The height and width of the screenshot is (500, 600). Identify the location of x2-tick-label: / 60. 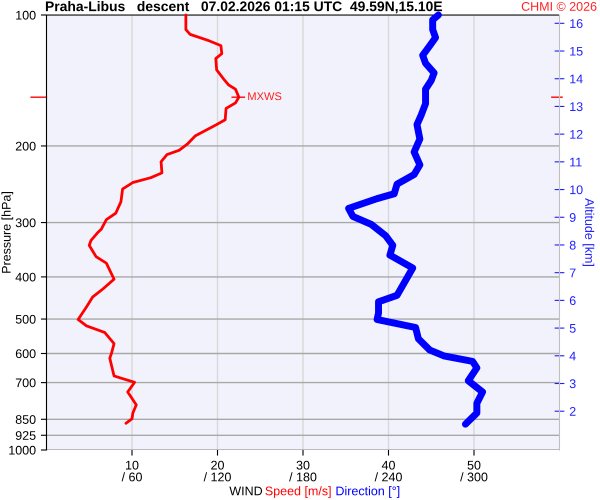
(132, 477).